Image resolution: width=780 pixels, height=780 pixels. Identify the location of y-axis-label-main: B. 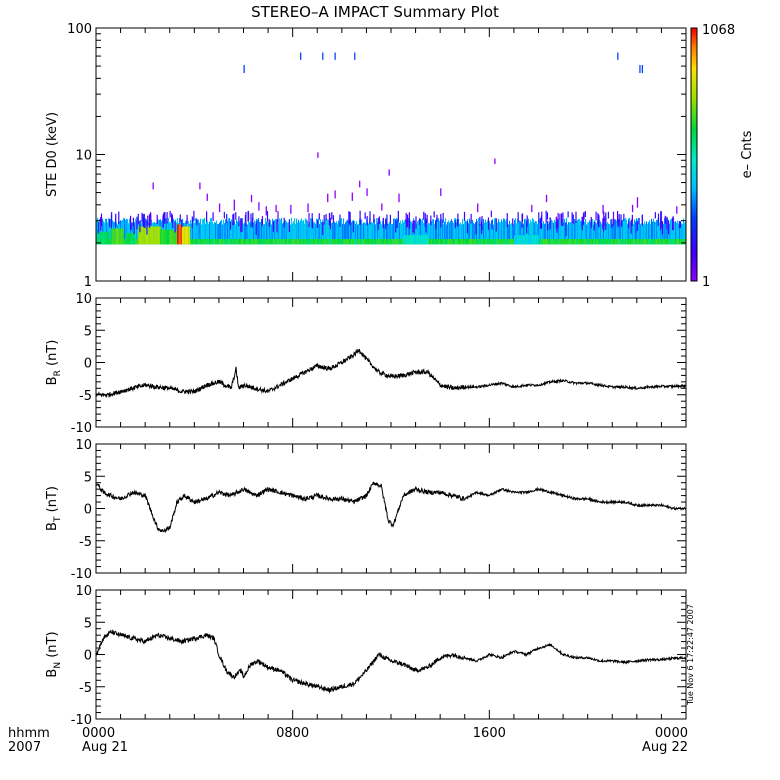
(52, 673).